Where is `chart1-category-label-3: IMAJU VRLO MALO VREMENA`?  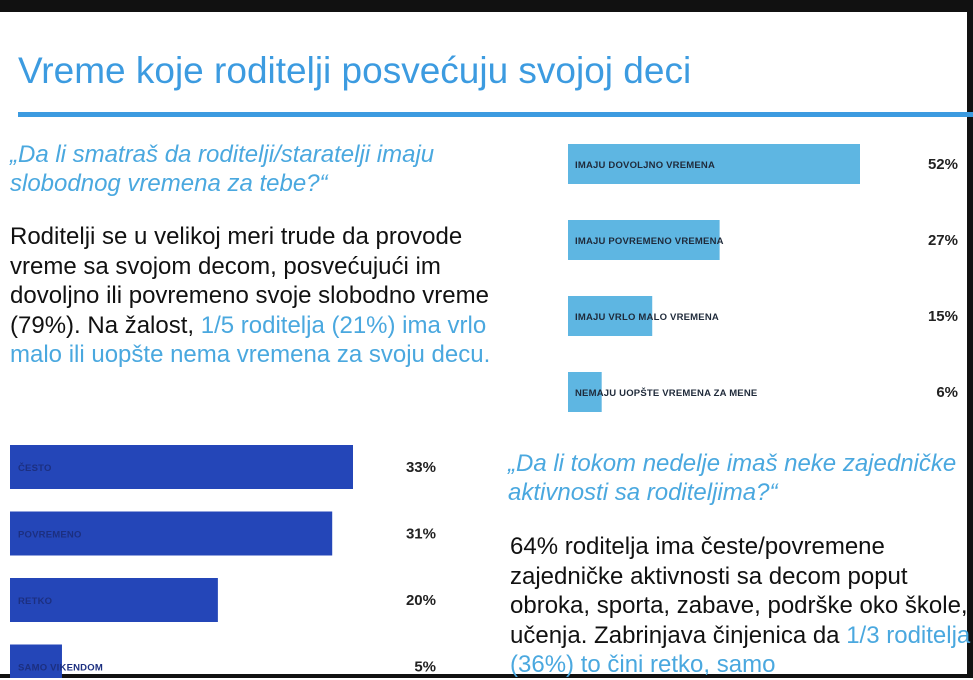 chart1-category-label-3: IMAJU VRLO MALO VREMENA is located at coordinates (647, 317).